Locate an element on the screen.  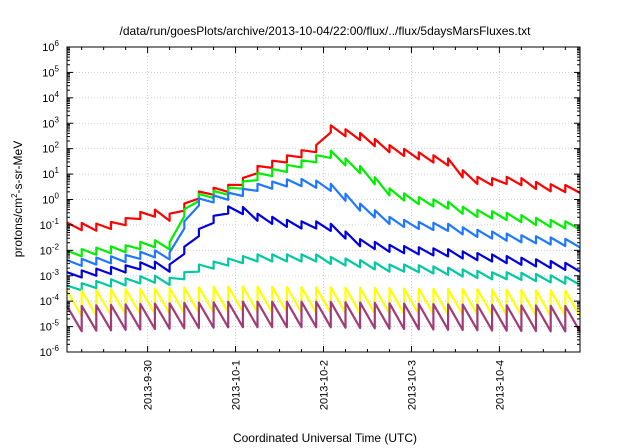
y-tick-label: 10² is located at coordinates (50, 148).